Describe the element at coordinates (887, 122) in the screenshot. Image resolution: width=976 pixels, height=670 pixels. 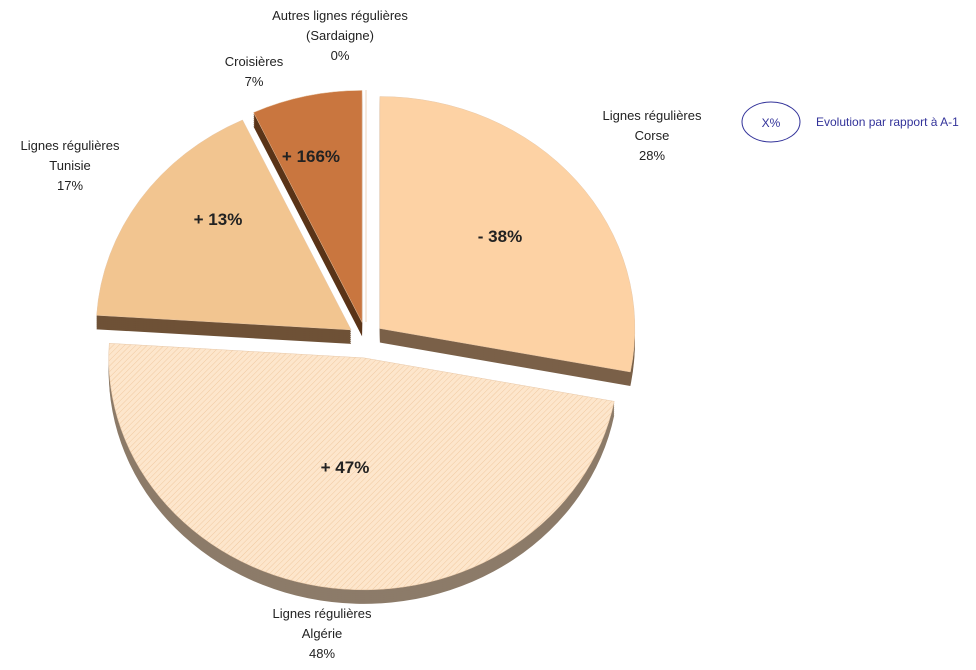
I see `legend-text: Evolution par rapport à A-1` at that location.